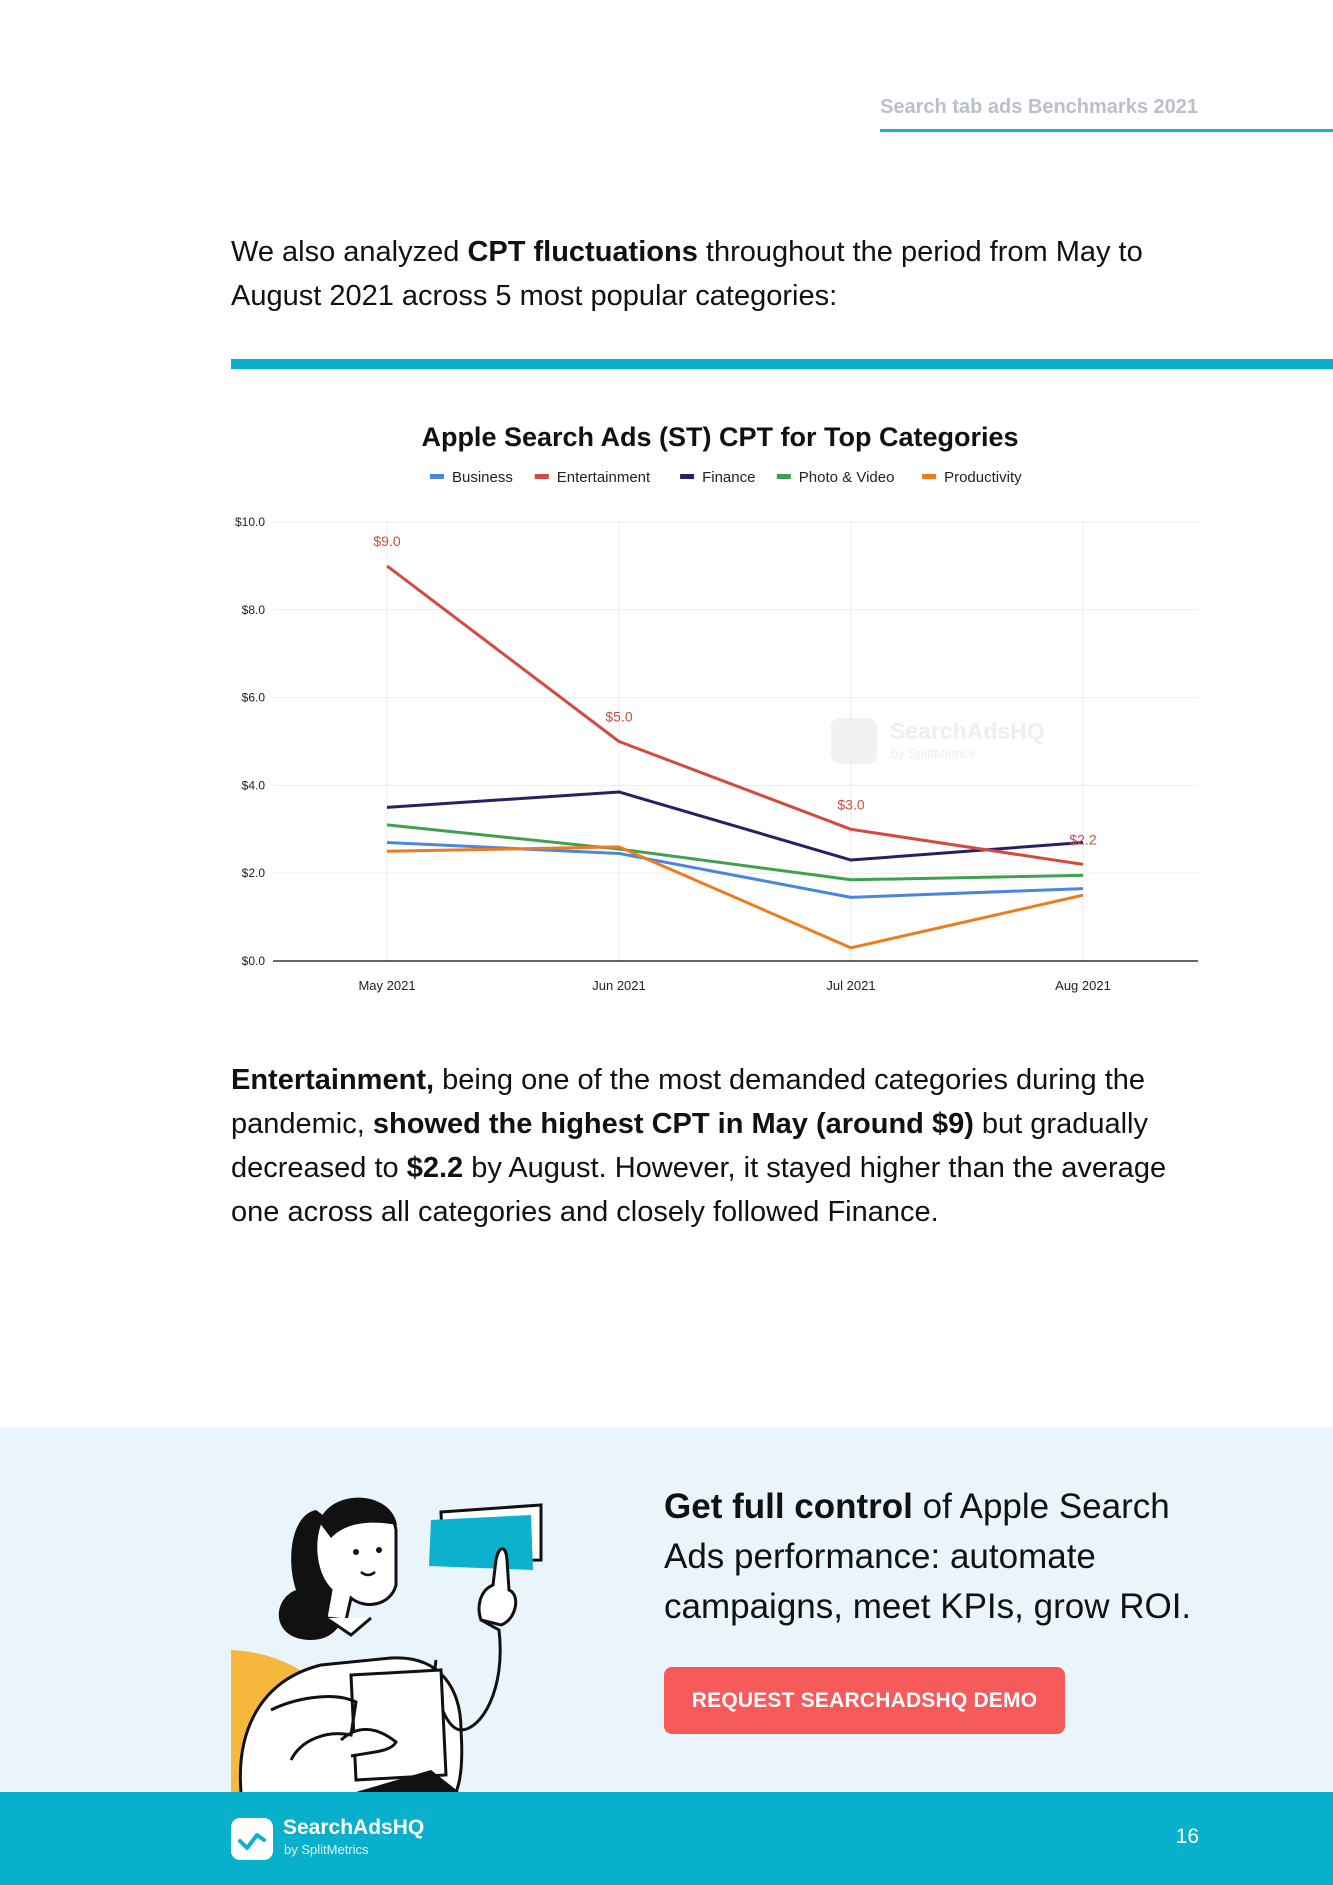 The image size is (1333, 1885). Describe the element at coordinates (933, 753) in the screenshot. I see `watermark-sub: by SplitMetrics` at that location.